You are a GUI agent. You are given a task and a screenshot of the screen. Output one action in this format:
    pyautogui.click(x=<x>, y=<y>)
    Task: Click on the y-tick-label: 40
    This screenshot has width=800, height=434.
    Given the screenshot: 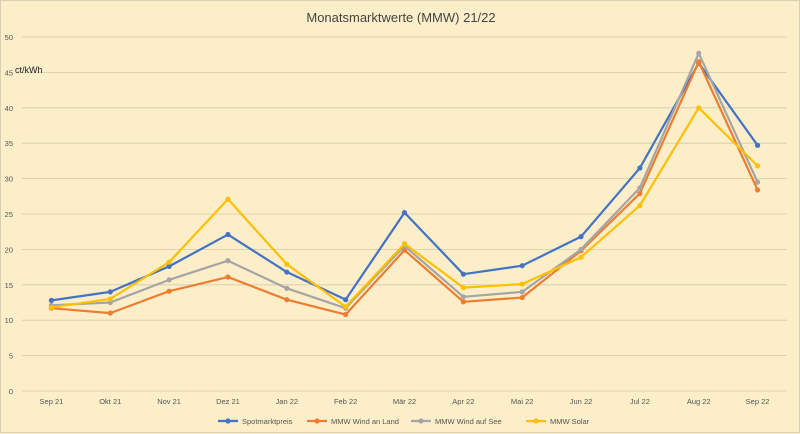 What is the action you would take?
    pyautogui.click(x=9, y=108)
    